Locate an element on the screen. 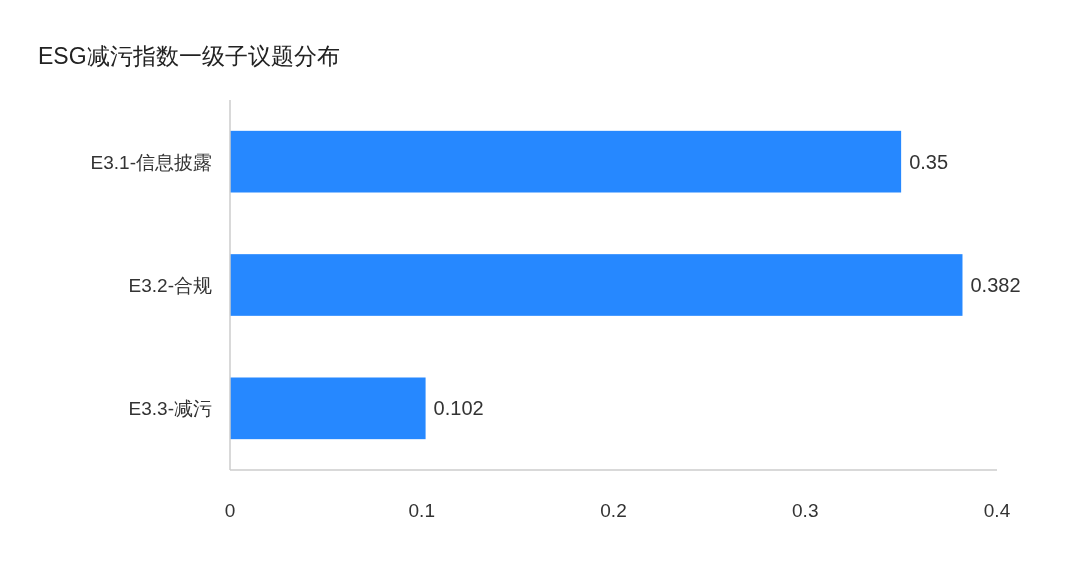  x-tick-label: 0.1 is located at coordinates (421, 510).